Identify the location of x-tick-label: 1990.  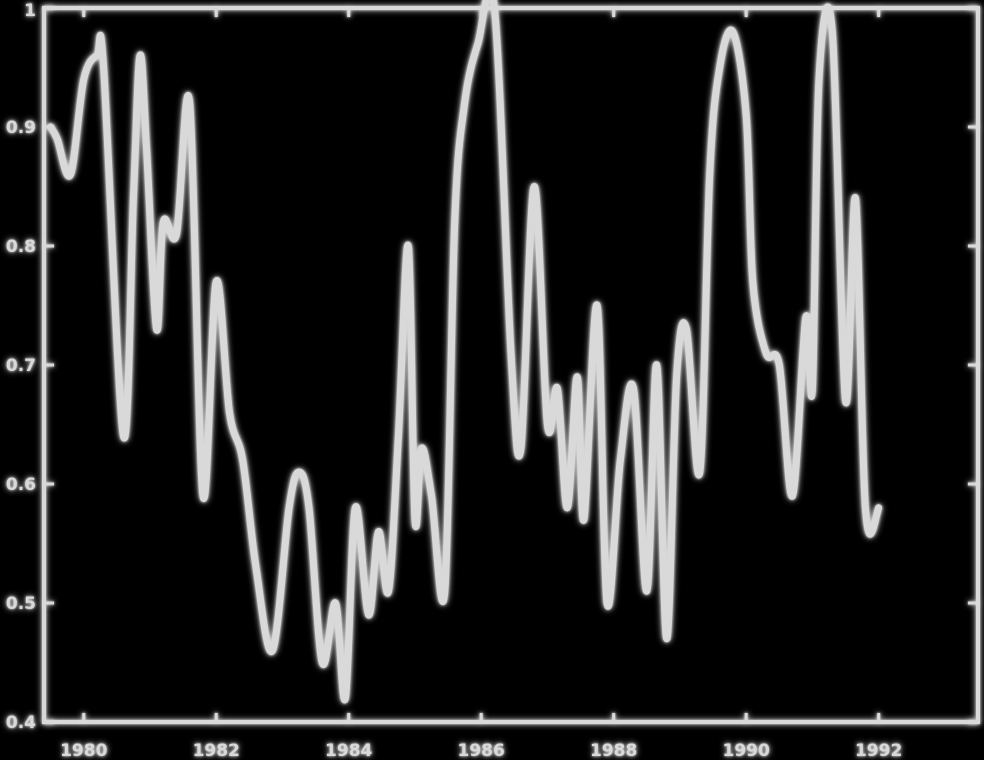
(745, 750).